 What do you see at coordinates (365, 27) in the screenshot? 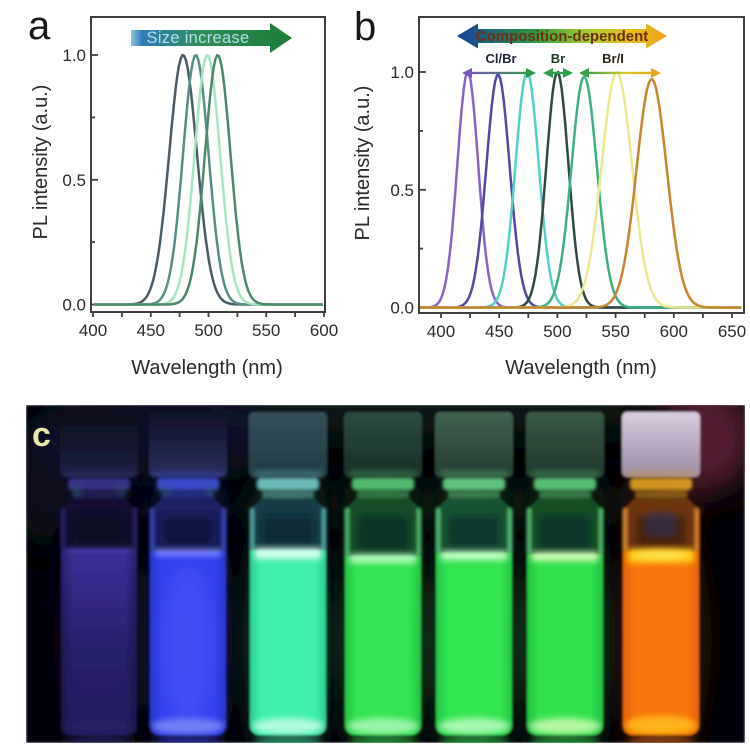
I see `svg-text: b` at bounding box center [365, 27].